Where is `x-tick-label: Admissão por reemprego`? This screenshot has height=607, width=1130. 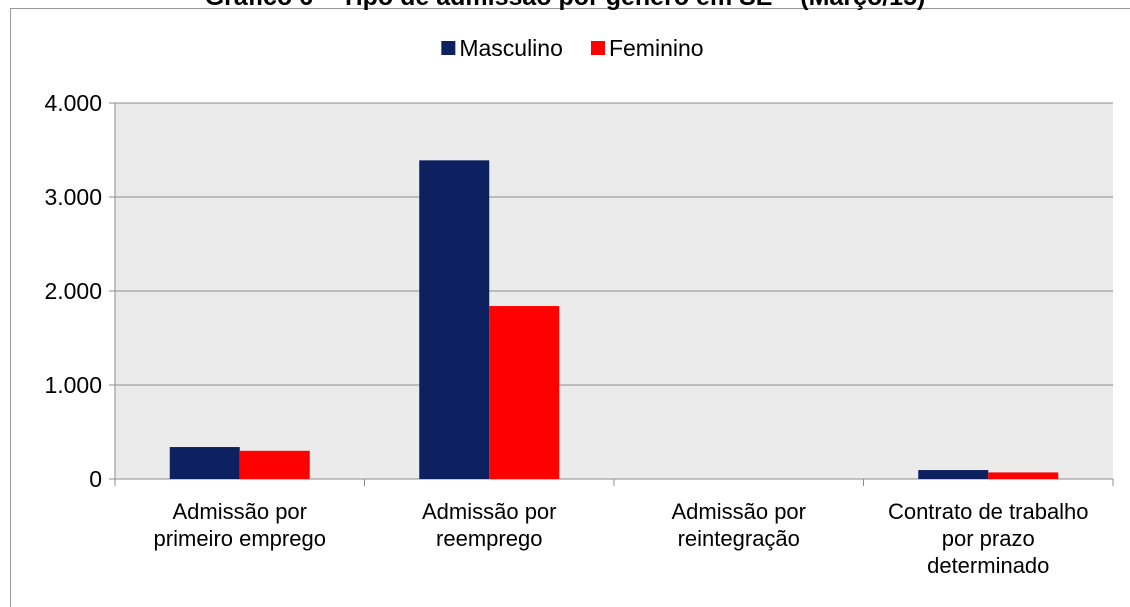 x-tick-label: Admissão por reemprego is located at coordinates (489, 525).